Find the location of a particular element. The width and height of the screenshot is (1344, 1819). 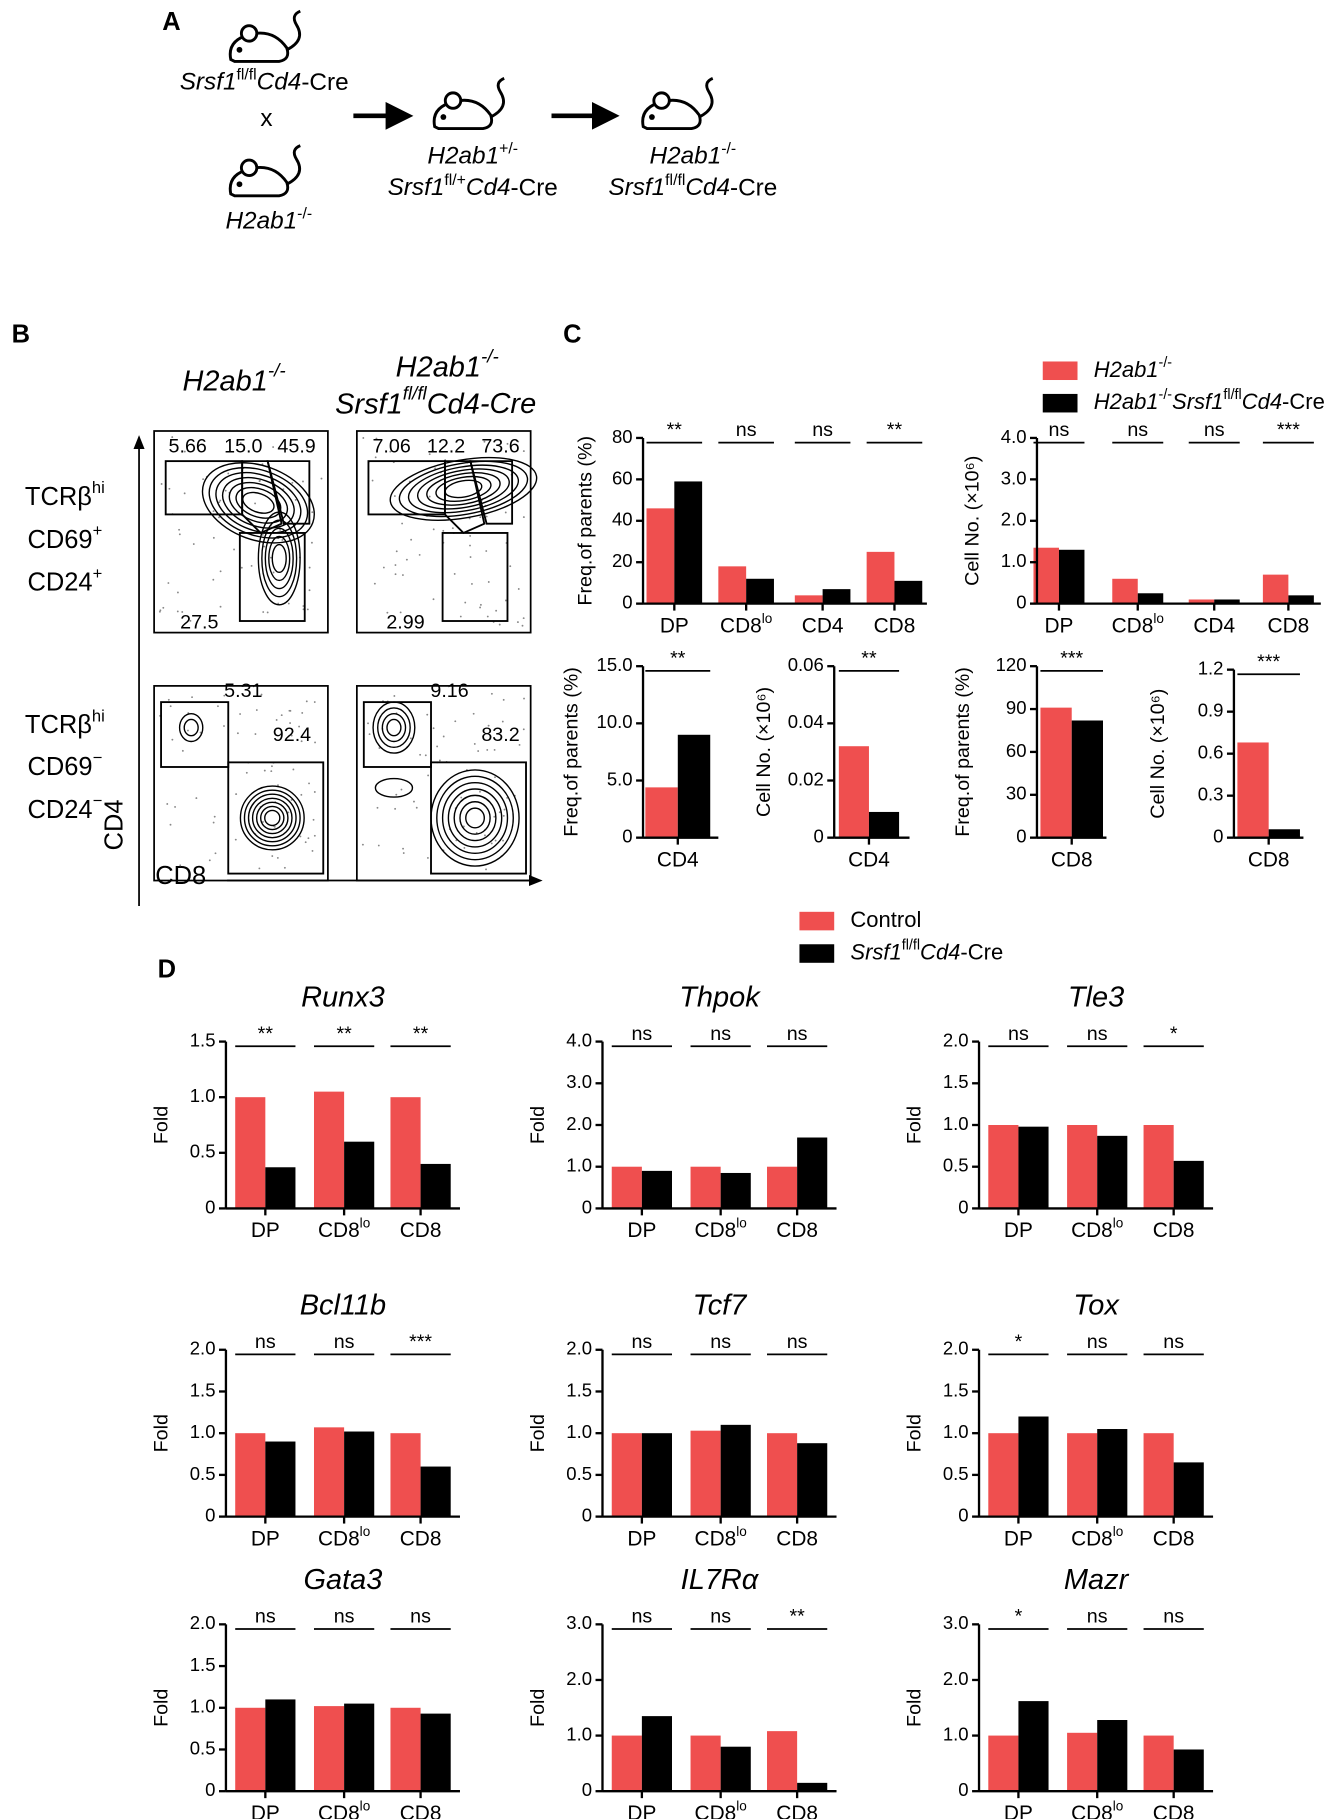

text-part: fl/fl is located at coordinates (1232, 395).